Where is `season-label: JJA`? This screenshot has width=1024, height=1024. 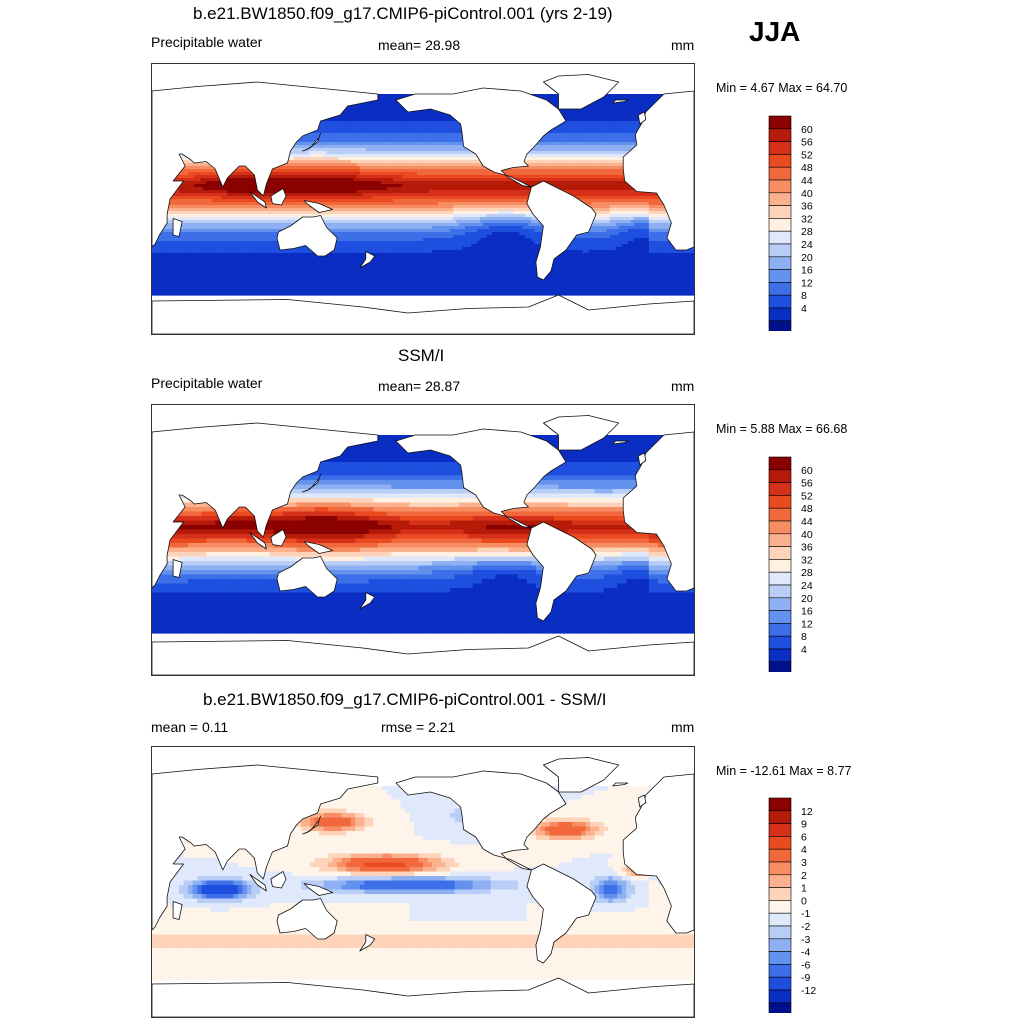
season-label: JJA is located at coordinates (774, 32).